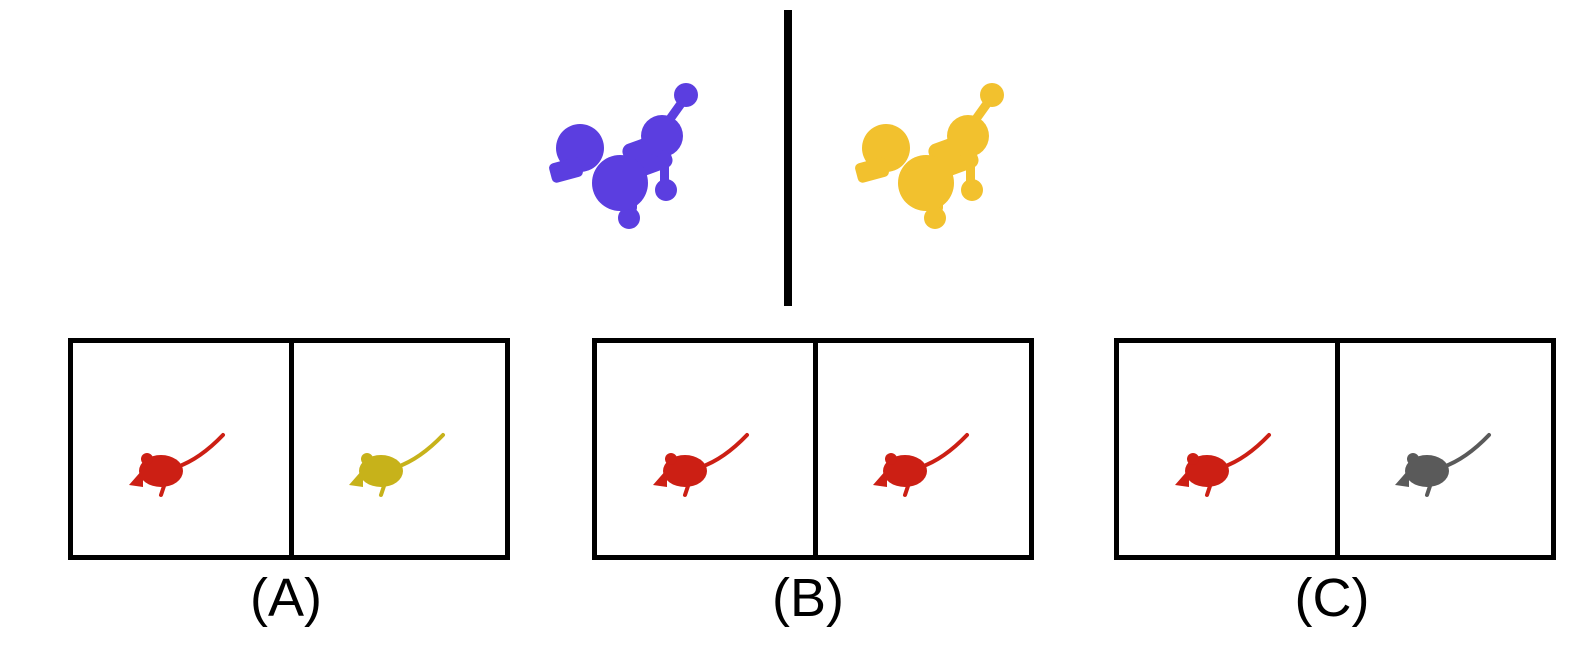 This screenshot has width=1584, height=650. I want to click on option-a-right-mouse, so click(400, 464).